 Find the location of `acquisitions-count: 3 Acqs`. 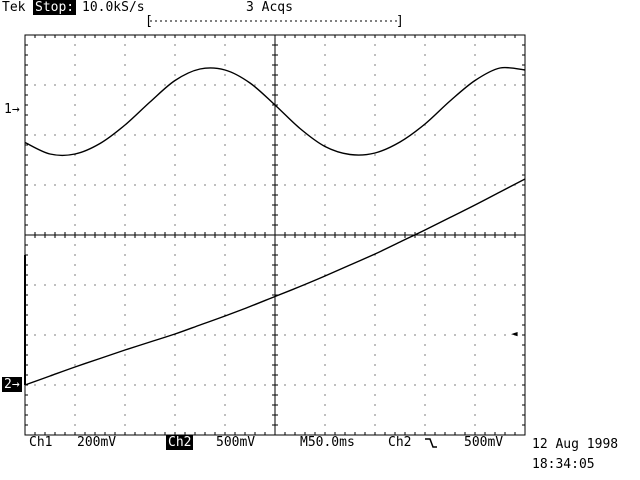

acquisitions-count: 3 Acqs is located at coordinates (269, 7).